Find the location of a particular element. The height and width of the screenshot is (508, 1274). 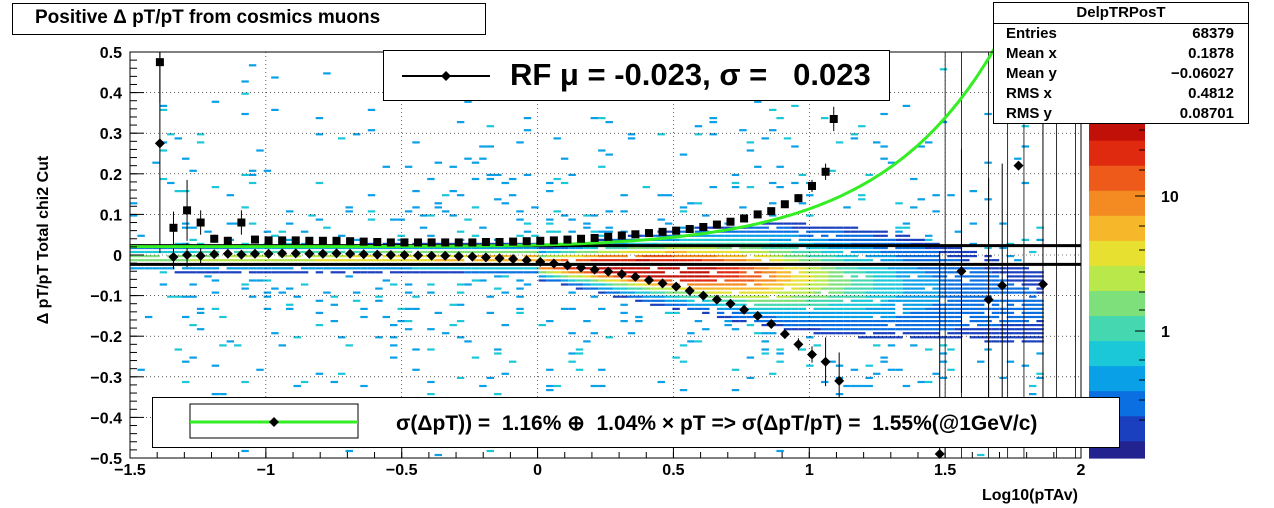

y-tick-label: 0.4 is located at coordinates (111, 94).